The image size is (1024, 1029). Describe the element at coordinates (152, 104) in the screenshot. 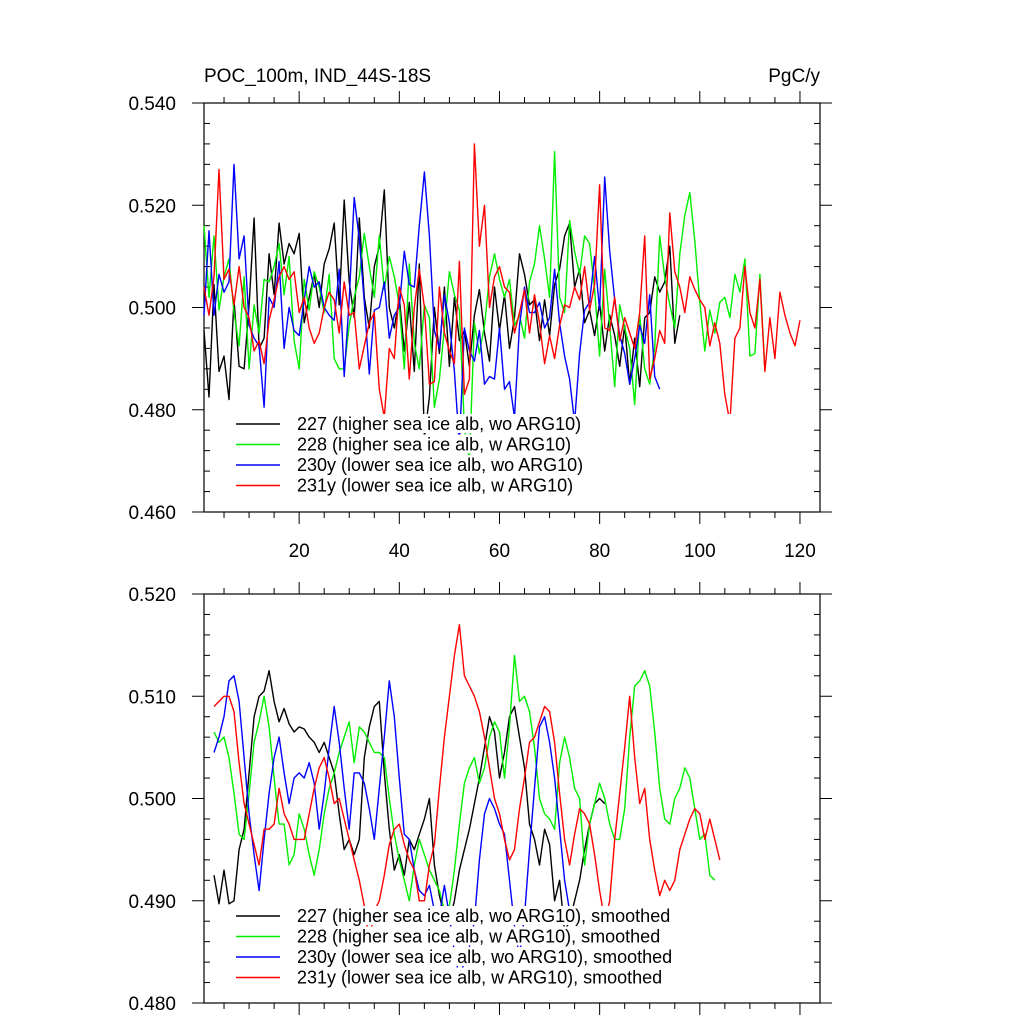

I see `y-tick-label: 0.540` at that location.